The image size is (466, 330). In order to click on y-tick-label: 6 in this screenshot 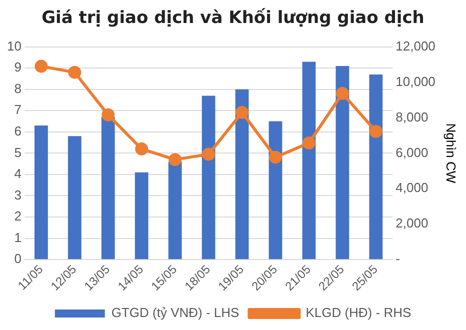, I will do `click(18, 130)`.